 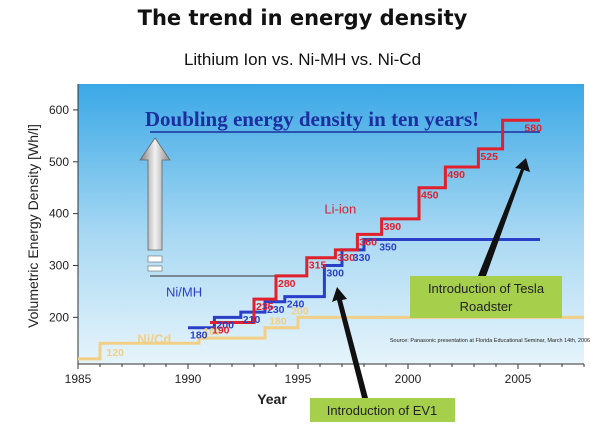 I want to click on x-tick-label: 2005, so click(x=518, y=379).